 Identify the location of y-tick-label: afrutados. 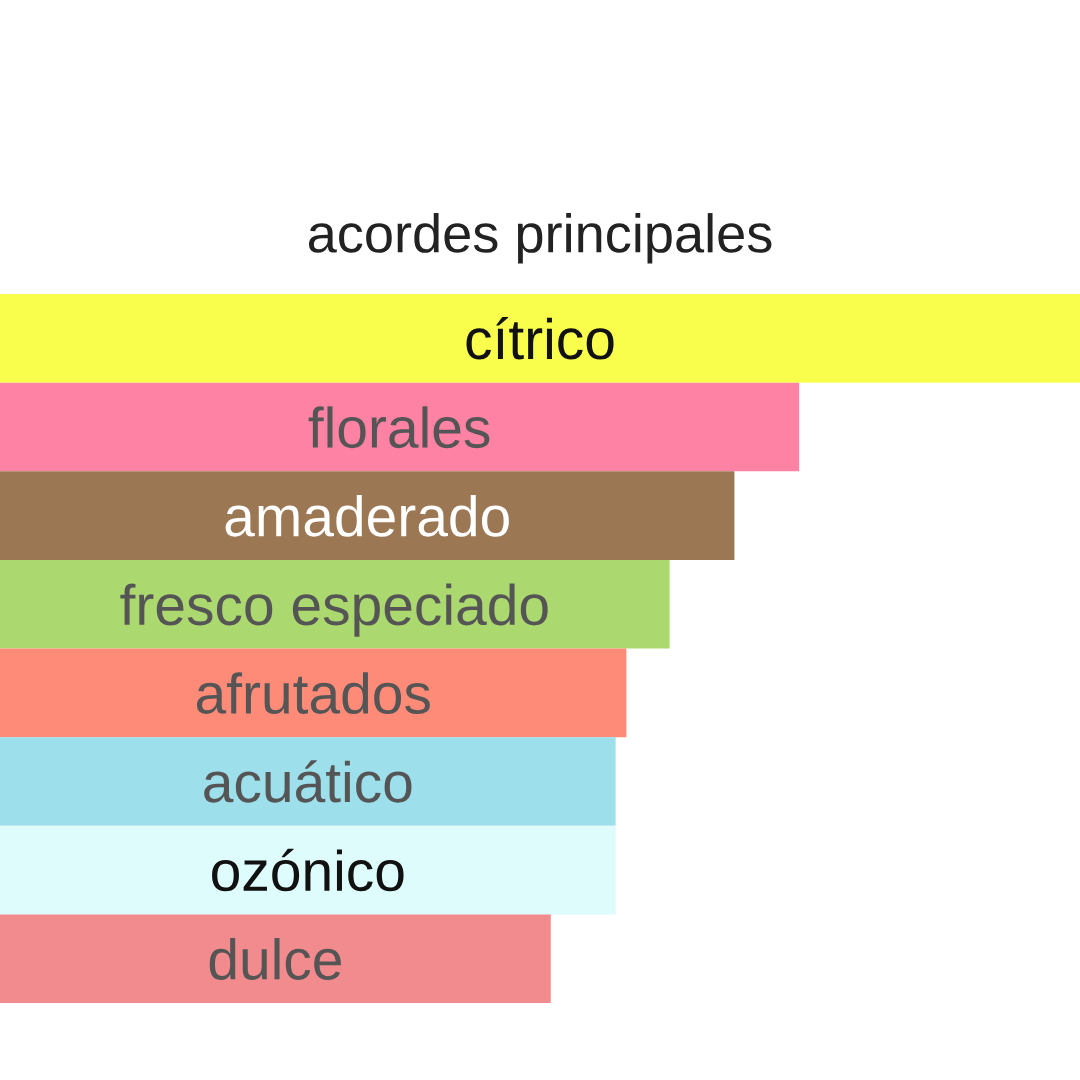
(313, 693).